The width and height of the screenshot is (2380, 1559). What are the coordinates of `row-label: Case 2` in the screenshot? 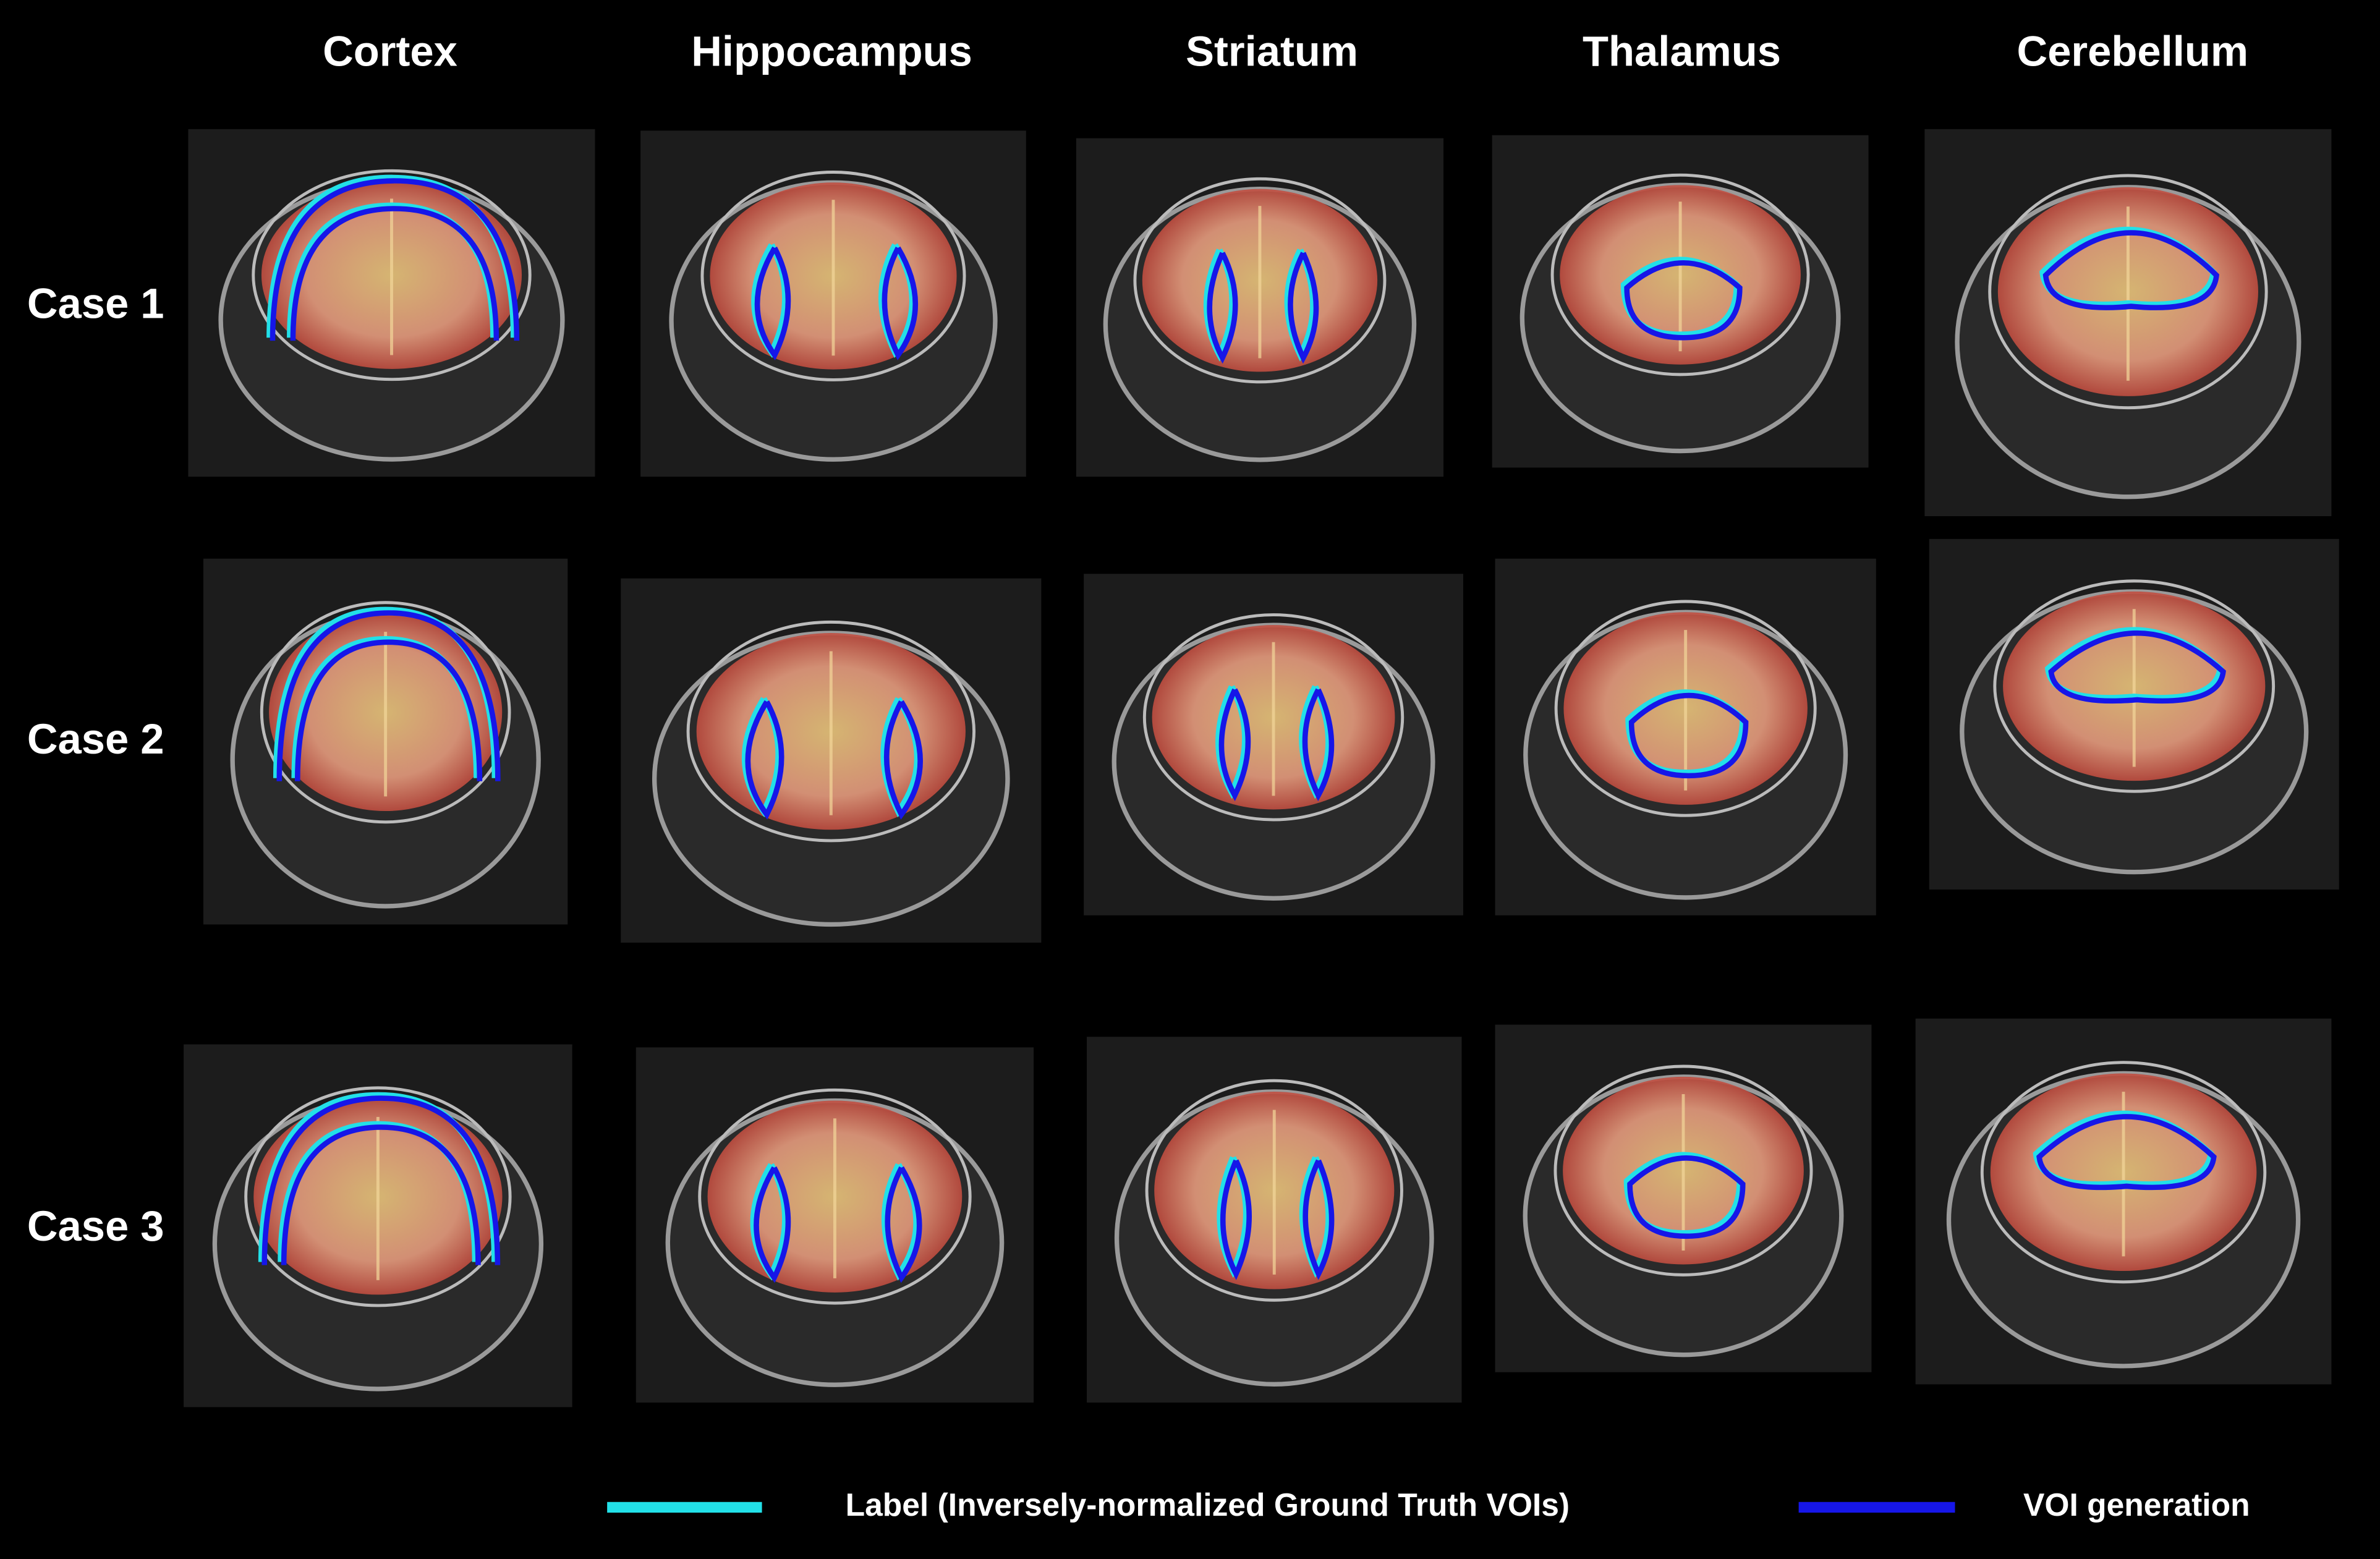 It's located at (95, 739).